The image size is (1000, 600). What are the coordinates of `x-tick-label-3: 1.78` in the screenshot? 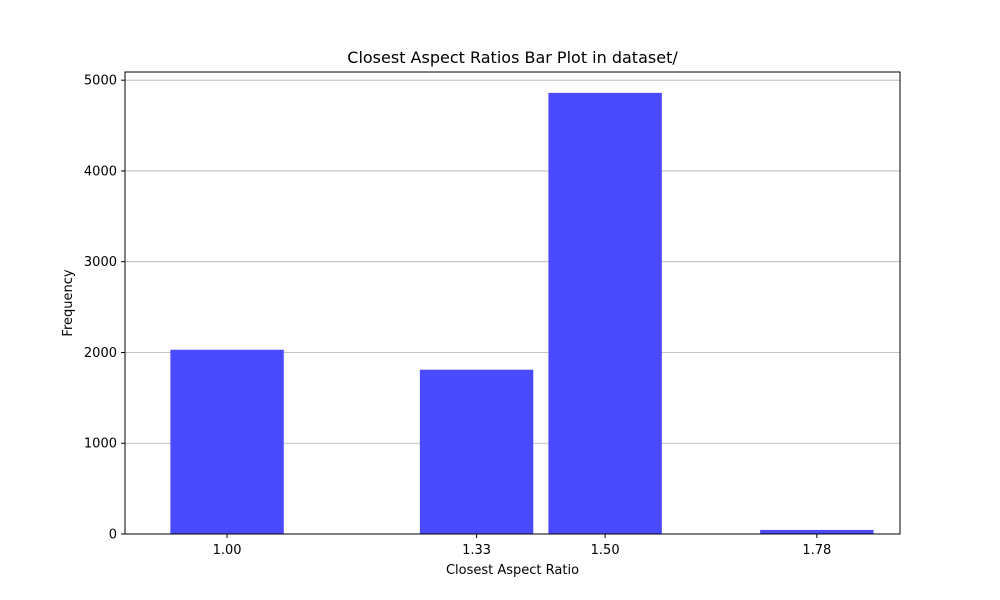 It's located at (816, 550).